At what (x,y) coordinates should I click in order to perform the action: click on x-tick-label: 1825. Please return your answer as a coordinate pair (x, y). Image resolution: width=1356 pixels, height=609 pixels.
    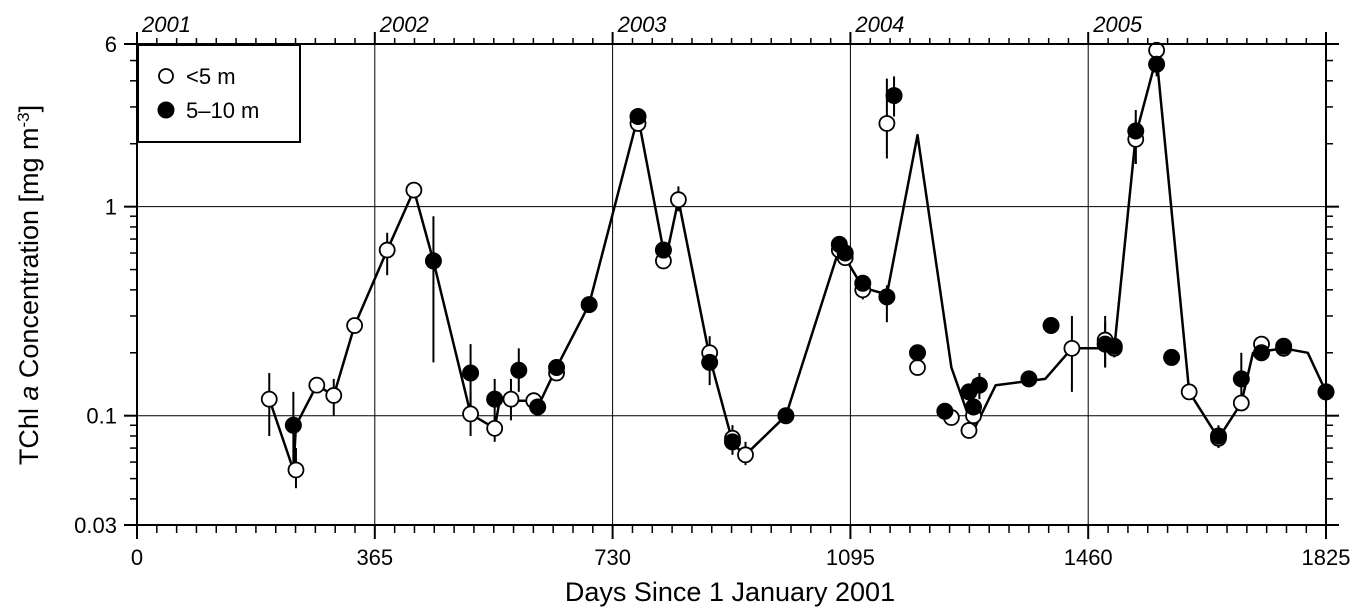
    Looking at the image, I should click on (1326, 557).